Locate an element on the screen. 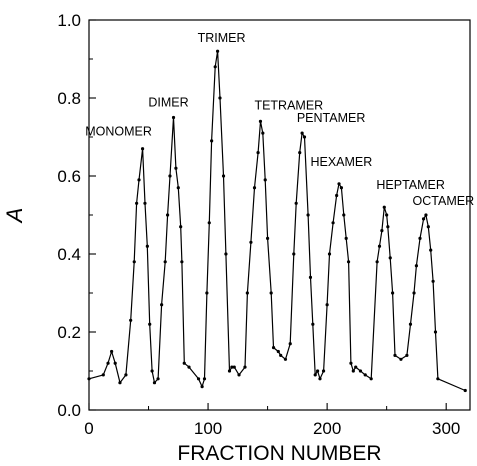 The image size is (477, 466). x-tick-label: 0 is located at coordinates (88, 428).